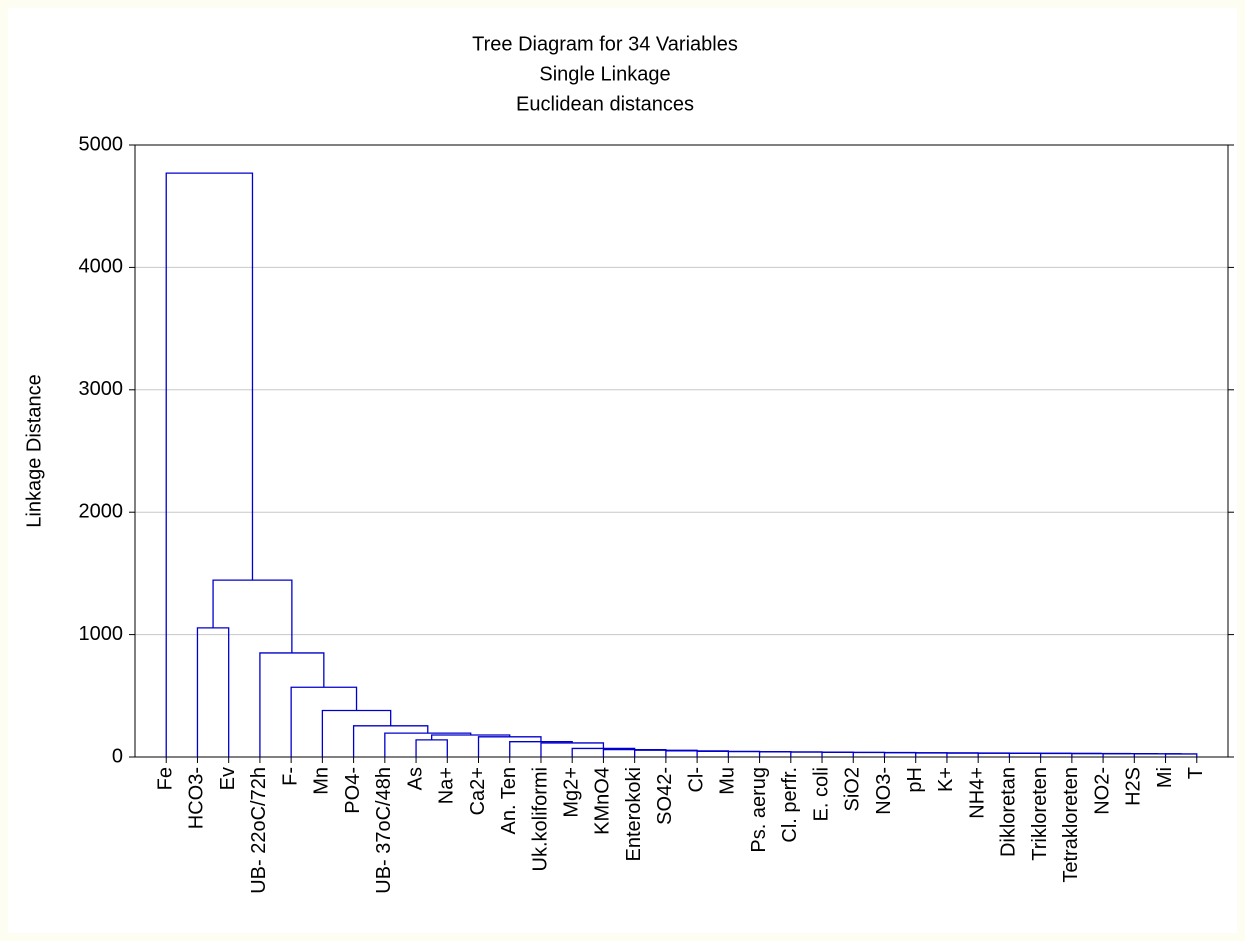 The image size is (1245, 941). I want to click on x-tick-label: UB- 22oC/72h, so click(259, 830).